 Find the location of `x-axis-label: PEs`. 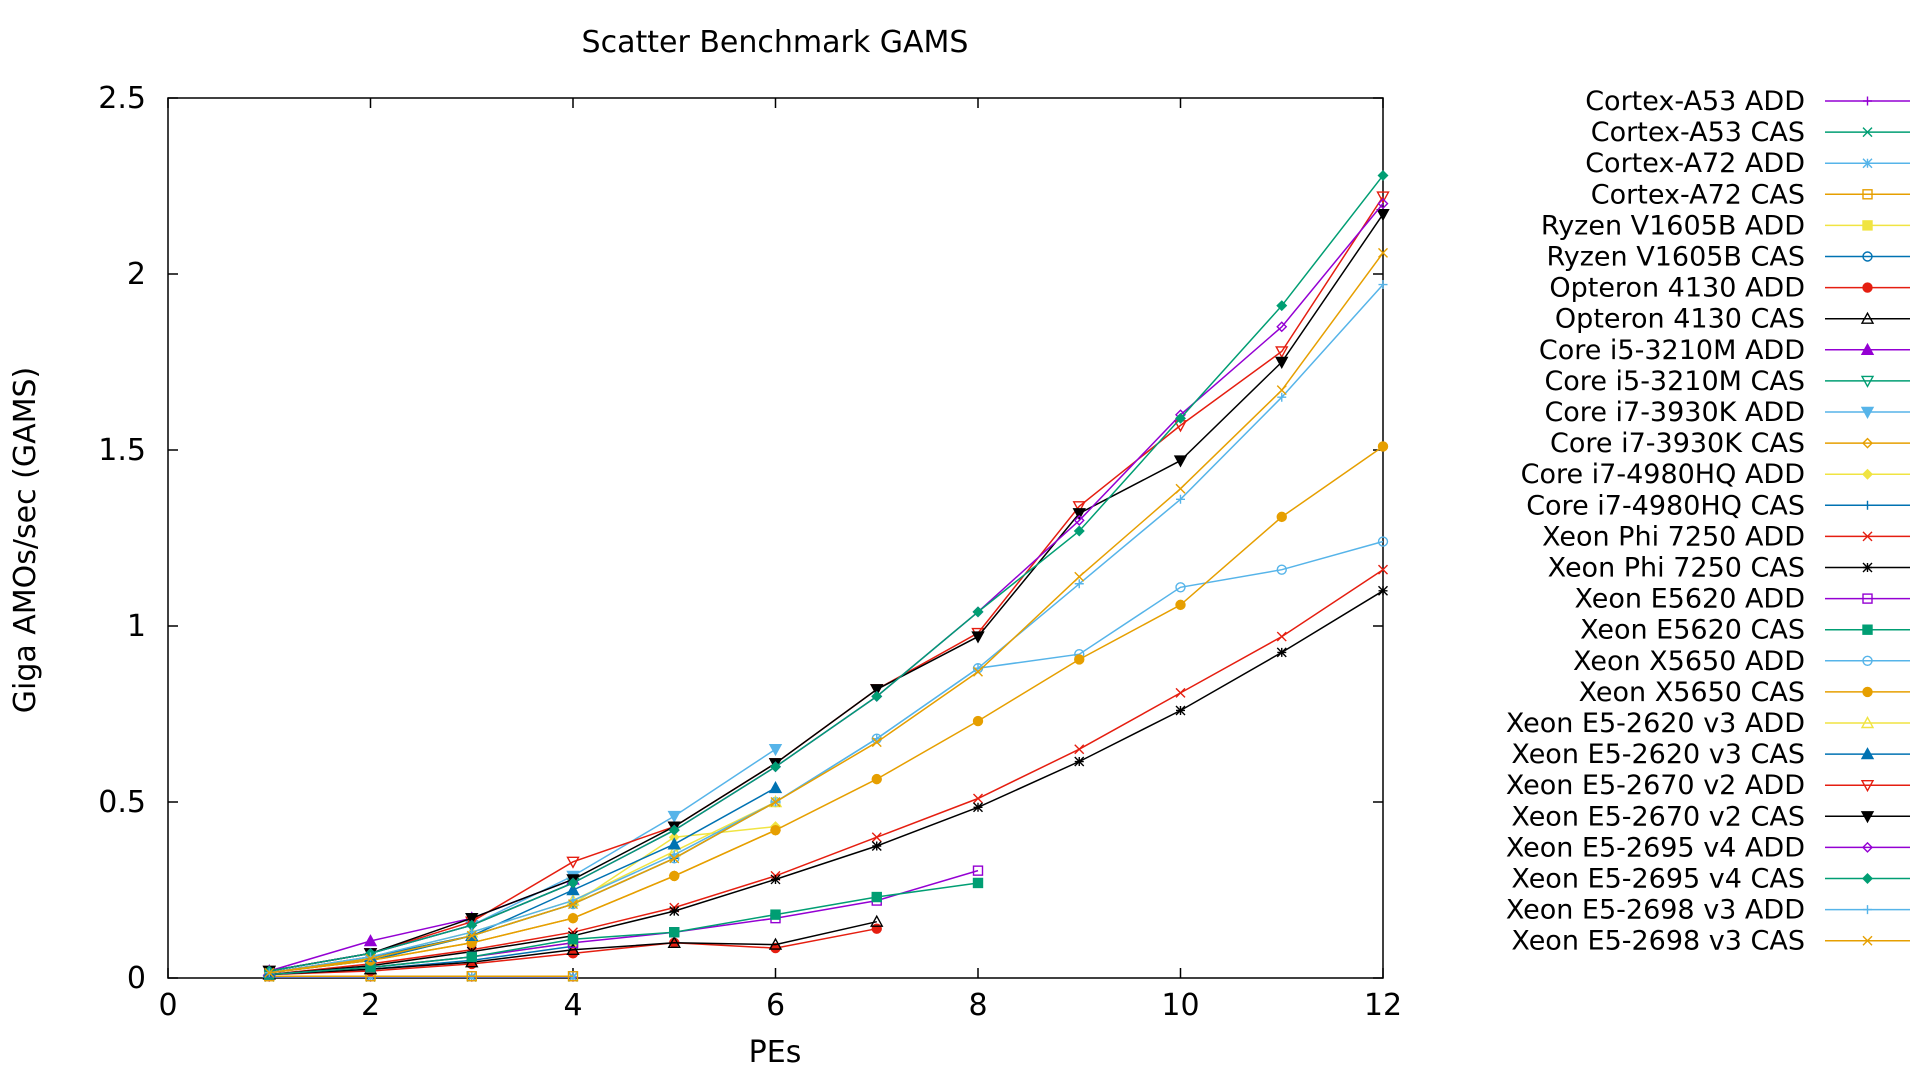

x-axis-label: PEs is located at coordinates (775, 1052).